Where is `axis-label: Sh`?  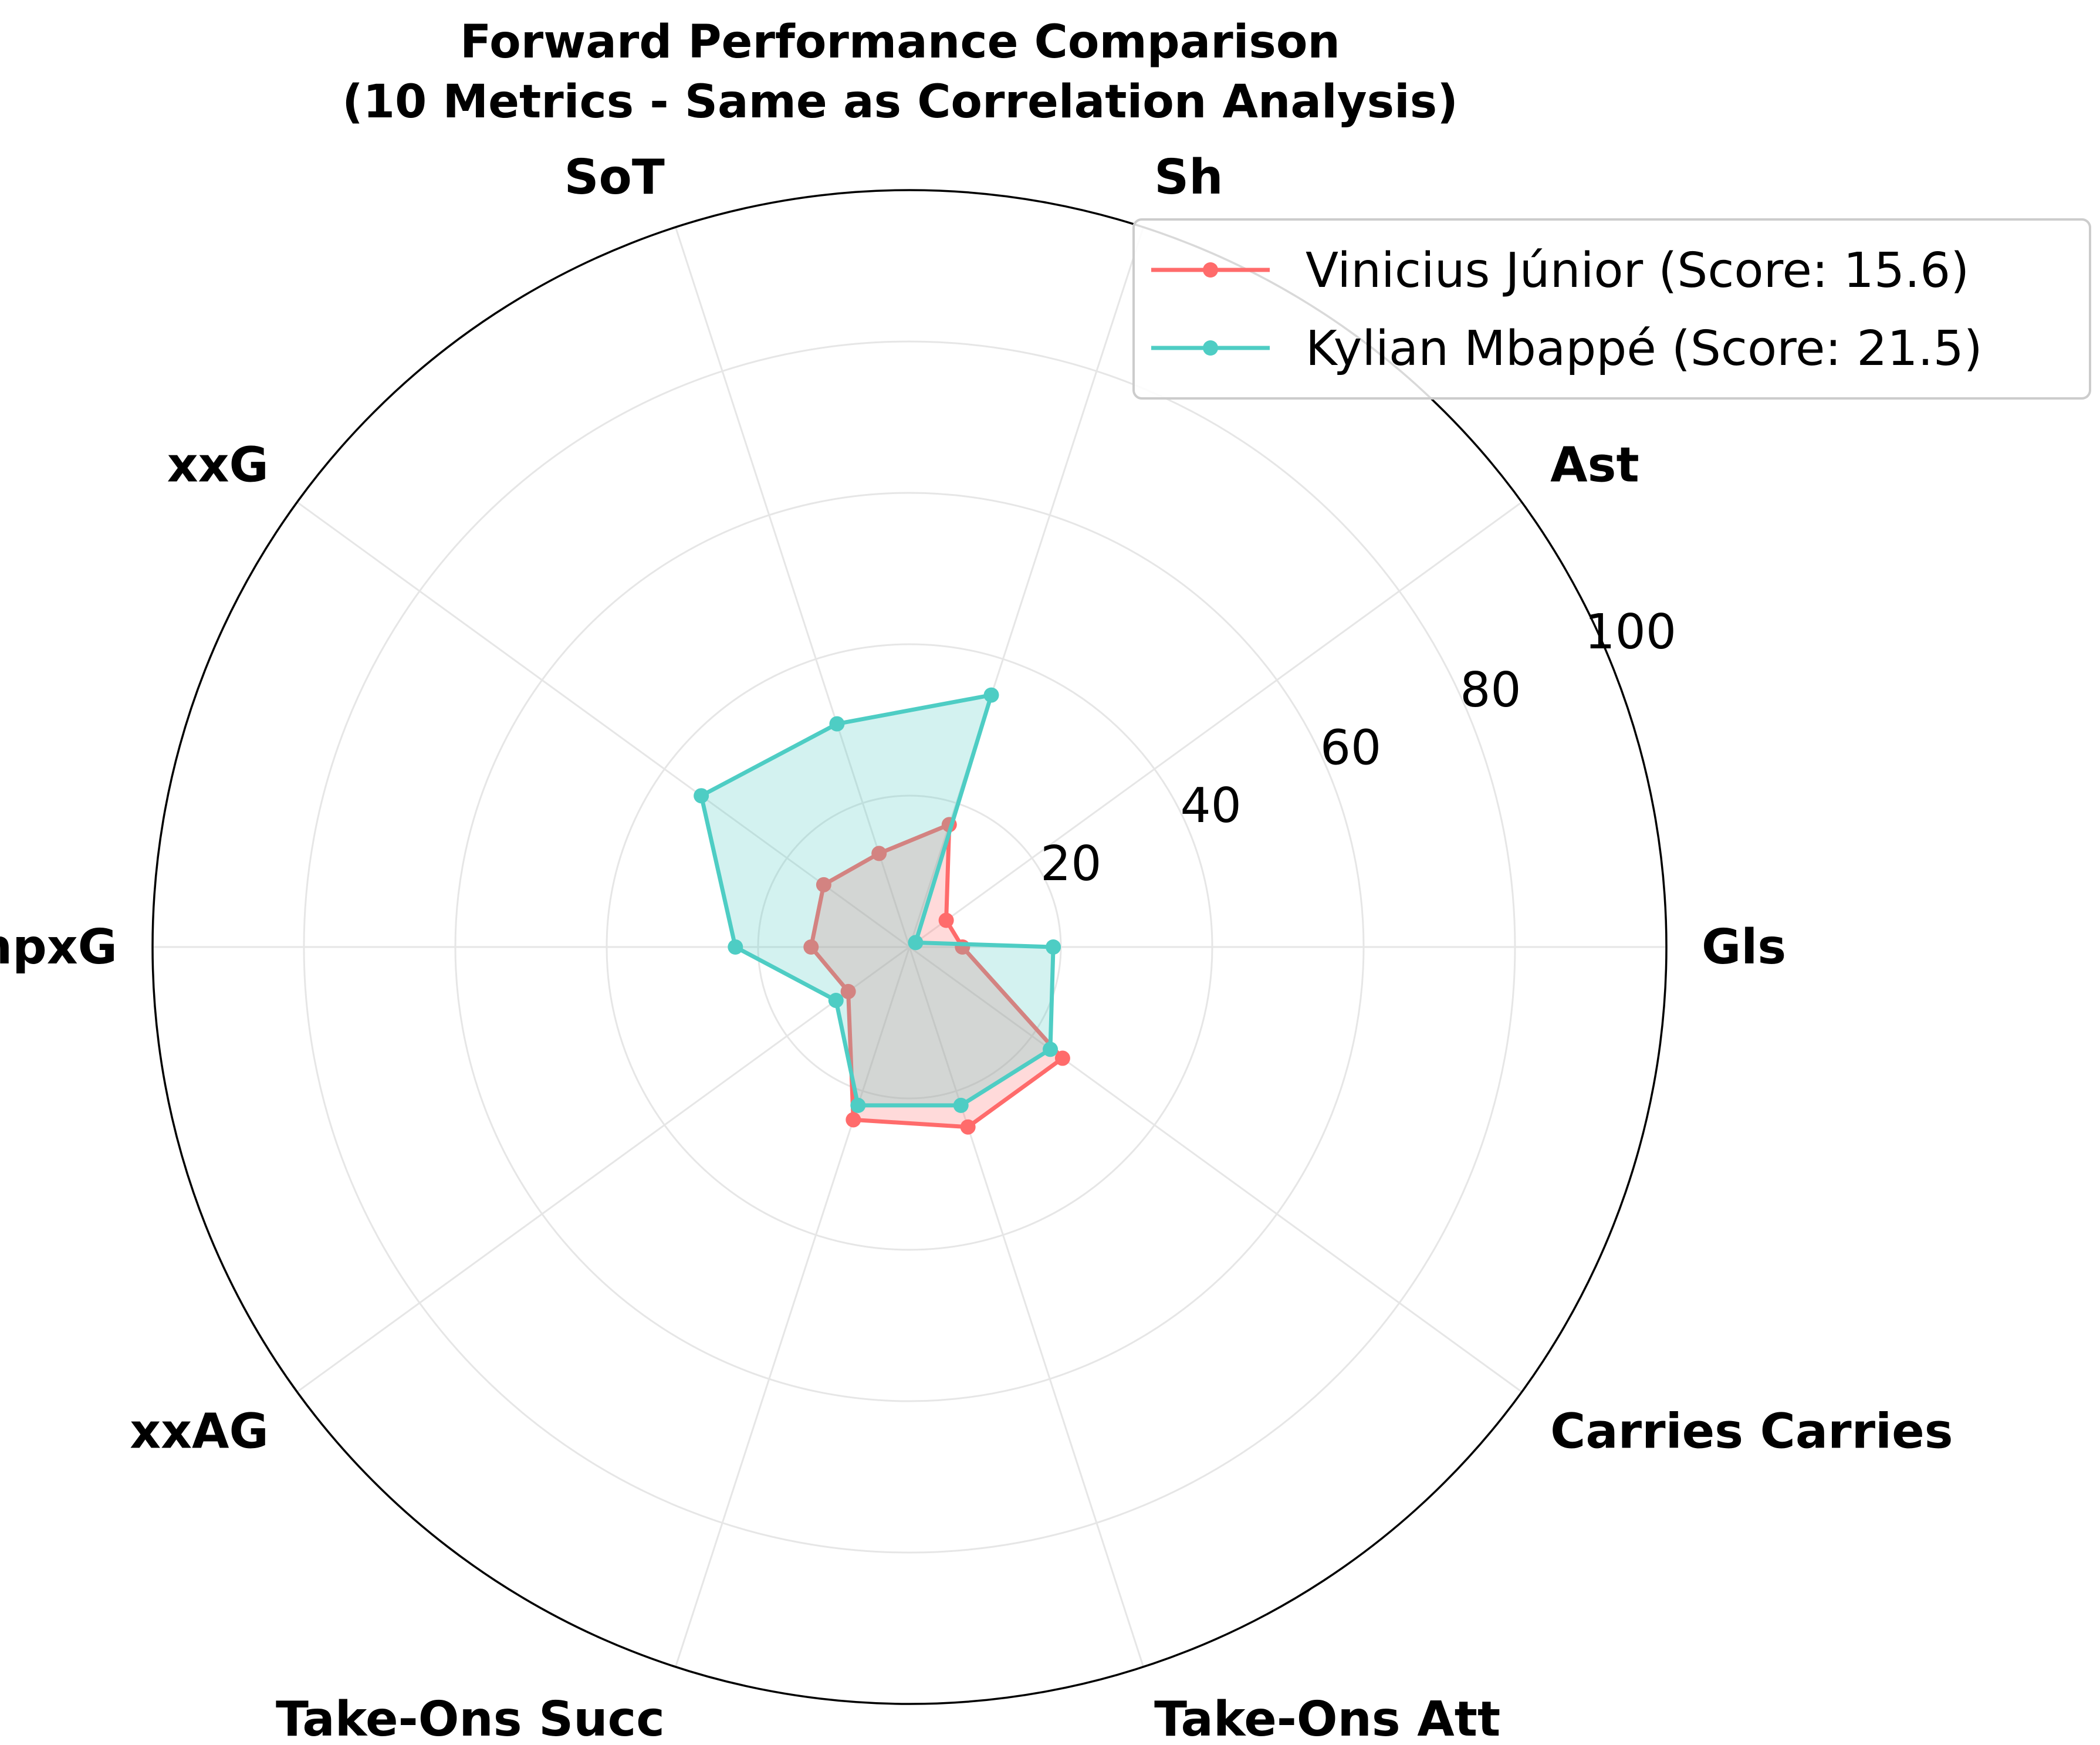 axis-label: Sh is located at coordinates (1188, 177).